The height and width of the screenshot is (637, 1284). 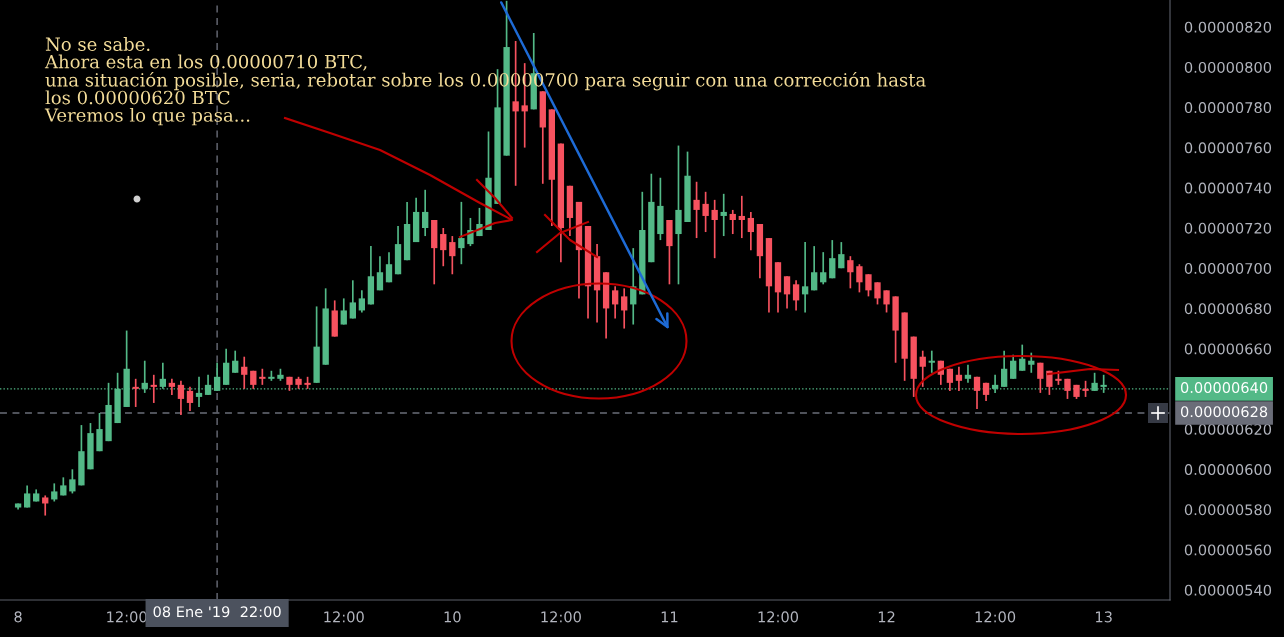 I want to click on y-tick-label: 0.00000620, so click(x=1228, y=429).